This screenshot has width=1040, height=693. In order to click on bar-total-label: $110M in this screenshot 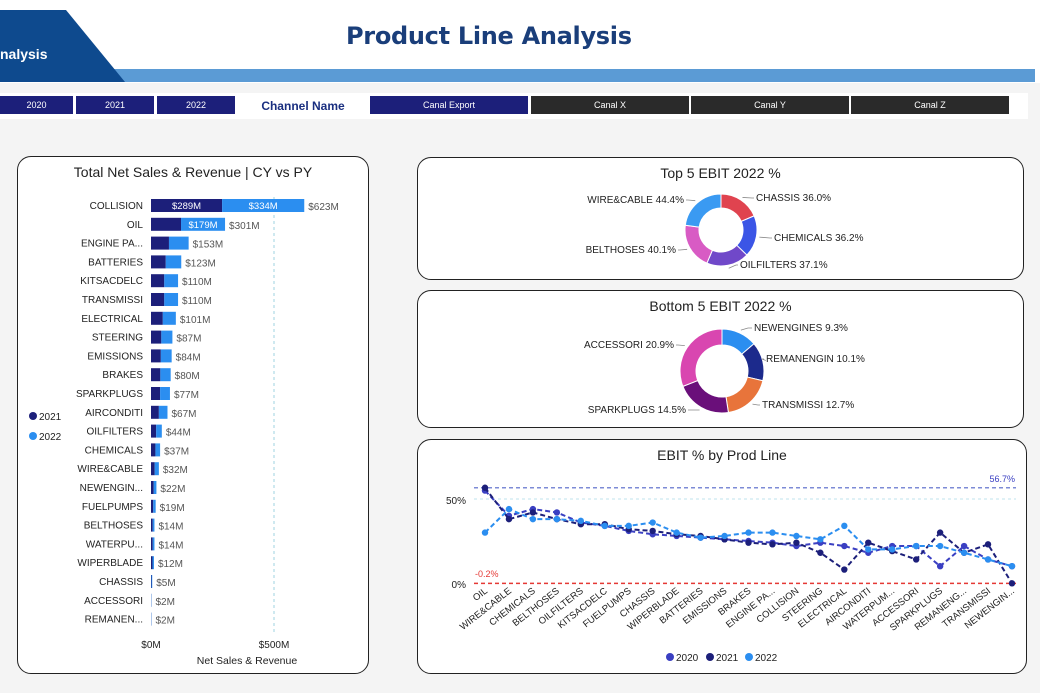, I will do `click(197, 282)`.